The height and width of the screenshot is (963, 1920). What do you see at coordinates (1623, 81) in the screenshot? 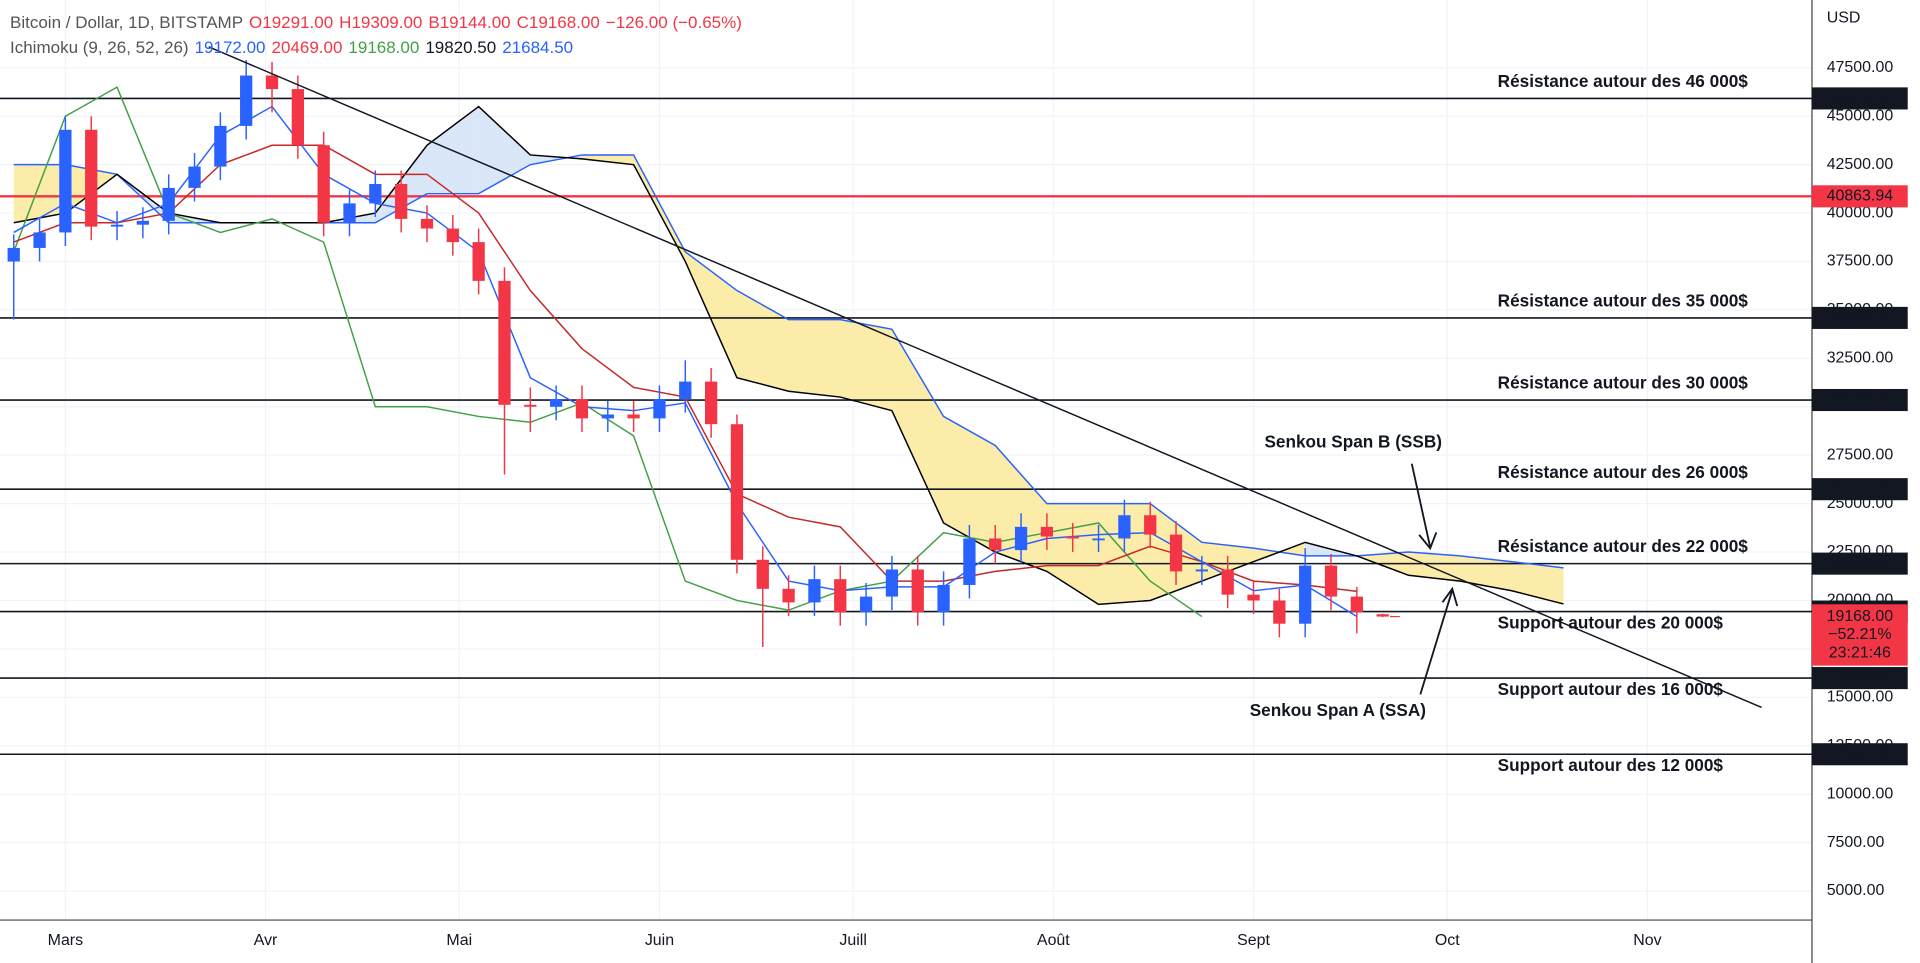
I see `level-annotation: Résistance autour des 46 000$` at bounding box center [1623, 81].